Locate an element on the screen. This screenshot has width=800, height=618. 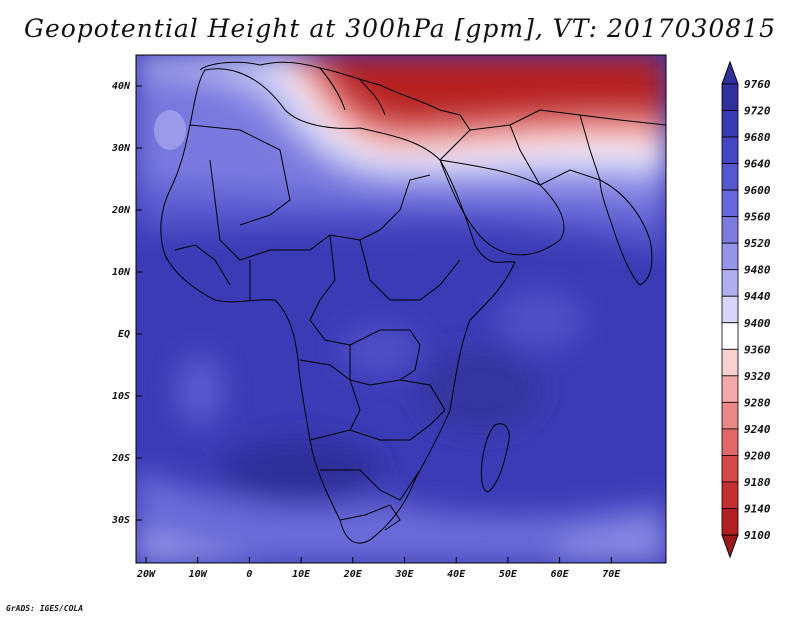
lat-tick-label: EQ is located at coordinates (124, 334).